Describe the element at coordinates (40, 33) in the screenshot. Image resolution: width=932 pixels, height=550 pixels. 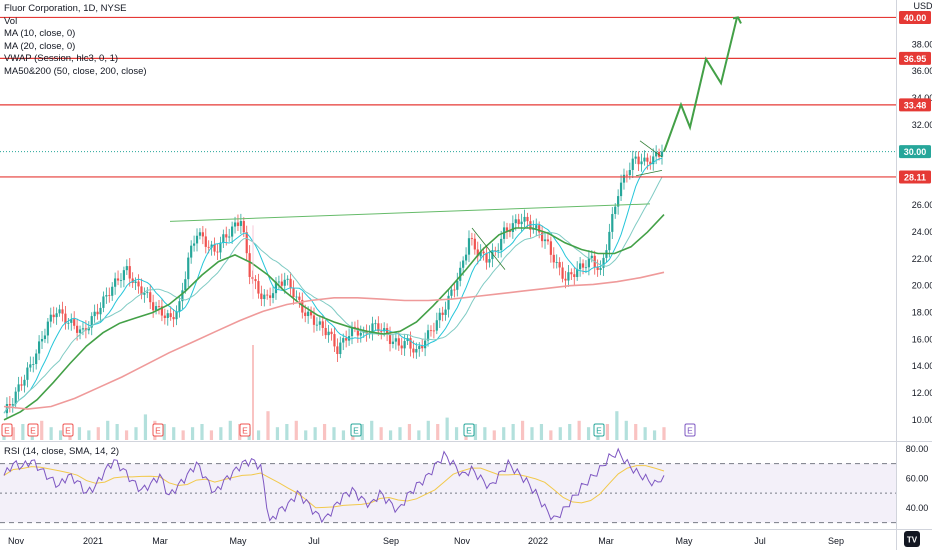
I see `legend-ma10: MA (10, close, 0)` at that location.